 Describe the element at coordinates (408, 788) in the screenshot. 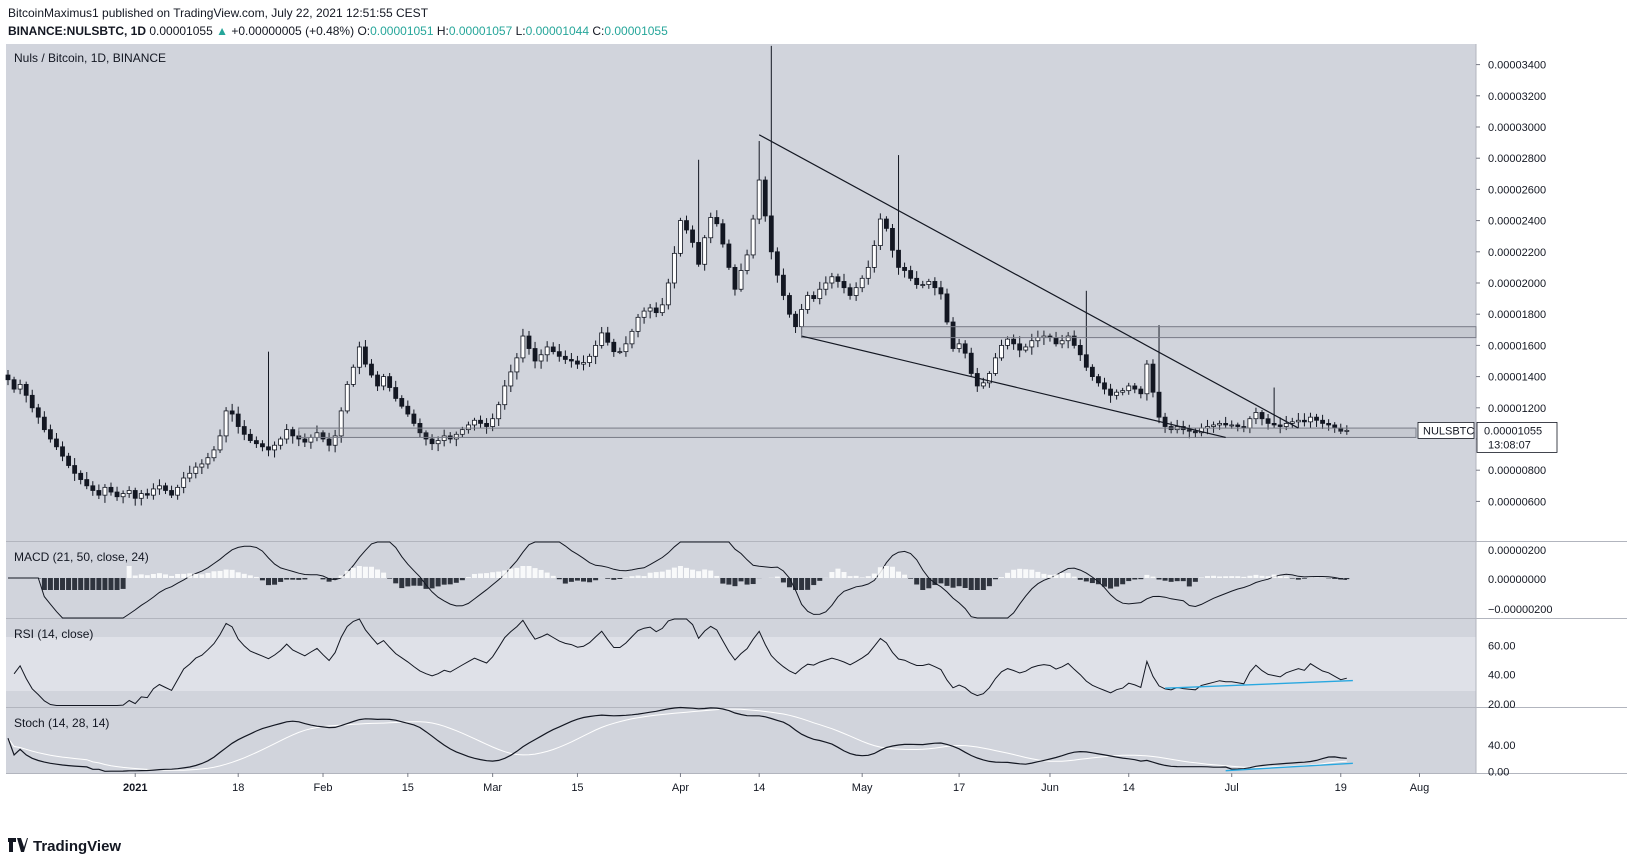

I see `time-axis-label: 15` at that location.